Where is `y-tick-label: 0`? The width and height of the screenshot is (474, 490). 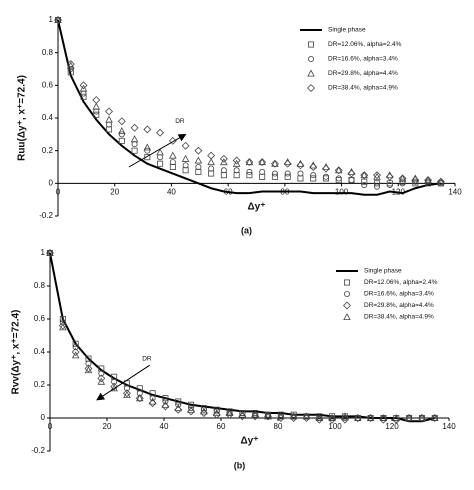 y-tick-label: 0 is located at coordinates (51, 182).